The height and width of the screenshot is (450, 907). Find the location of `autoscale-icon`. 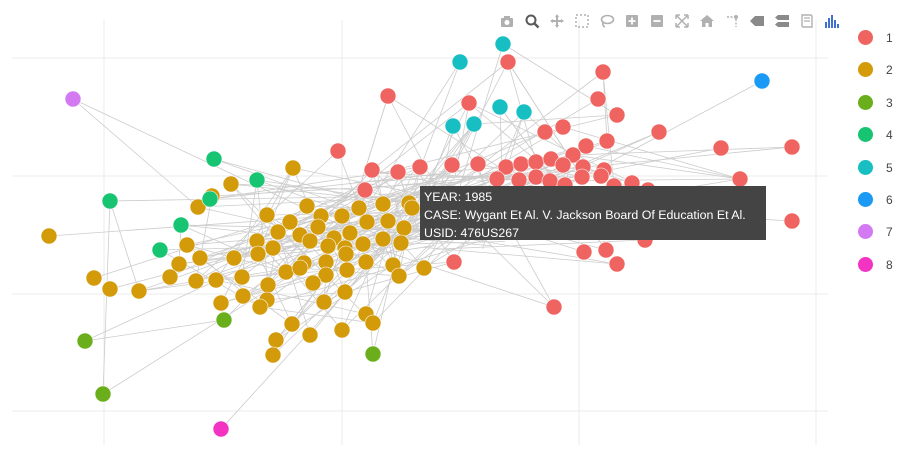

autoscale-icon is located at coordinates (682, 21).